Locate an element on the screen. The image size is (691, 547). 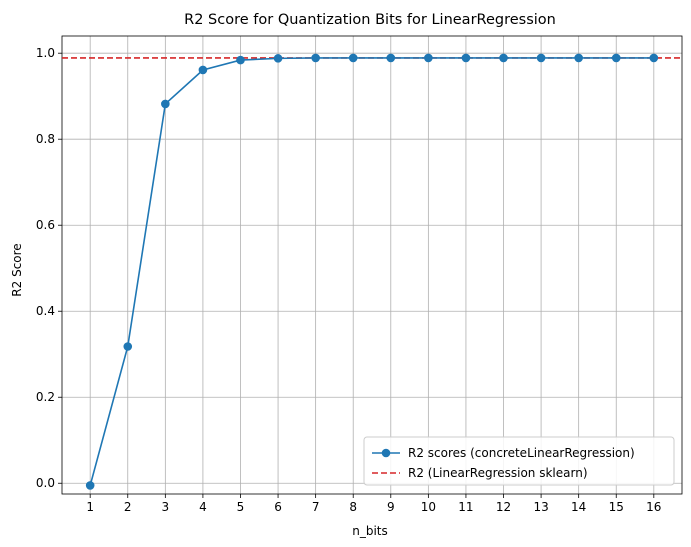
x-tick-label: 8 is located at coordinates (353, 507).